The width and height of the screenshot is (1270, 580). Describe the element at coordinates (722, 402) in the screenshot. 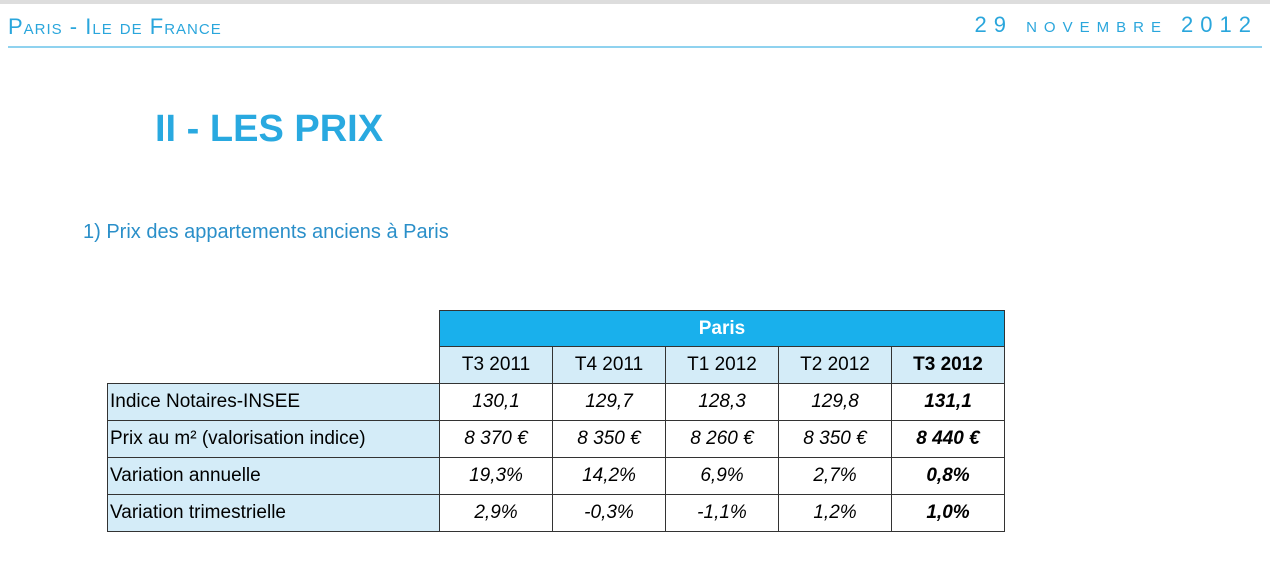

I see `cell: 128,3` at that location.